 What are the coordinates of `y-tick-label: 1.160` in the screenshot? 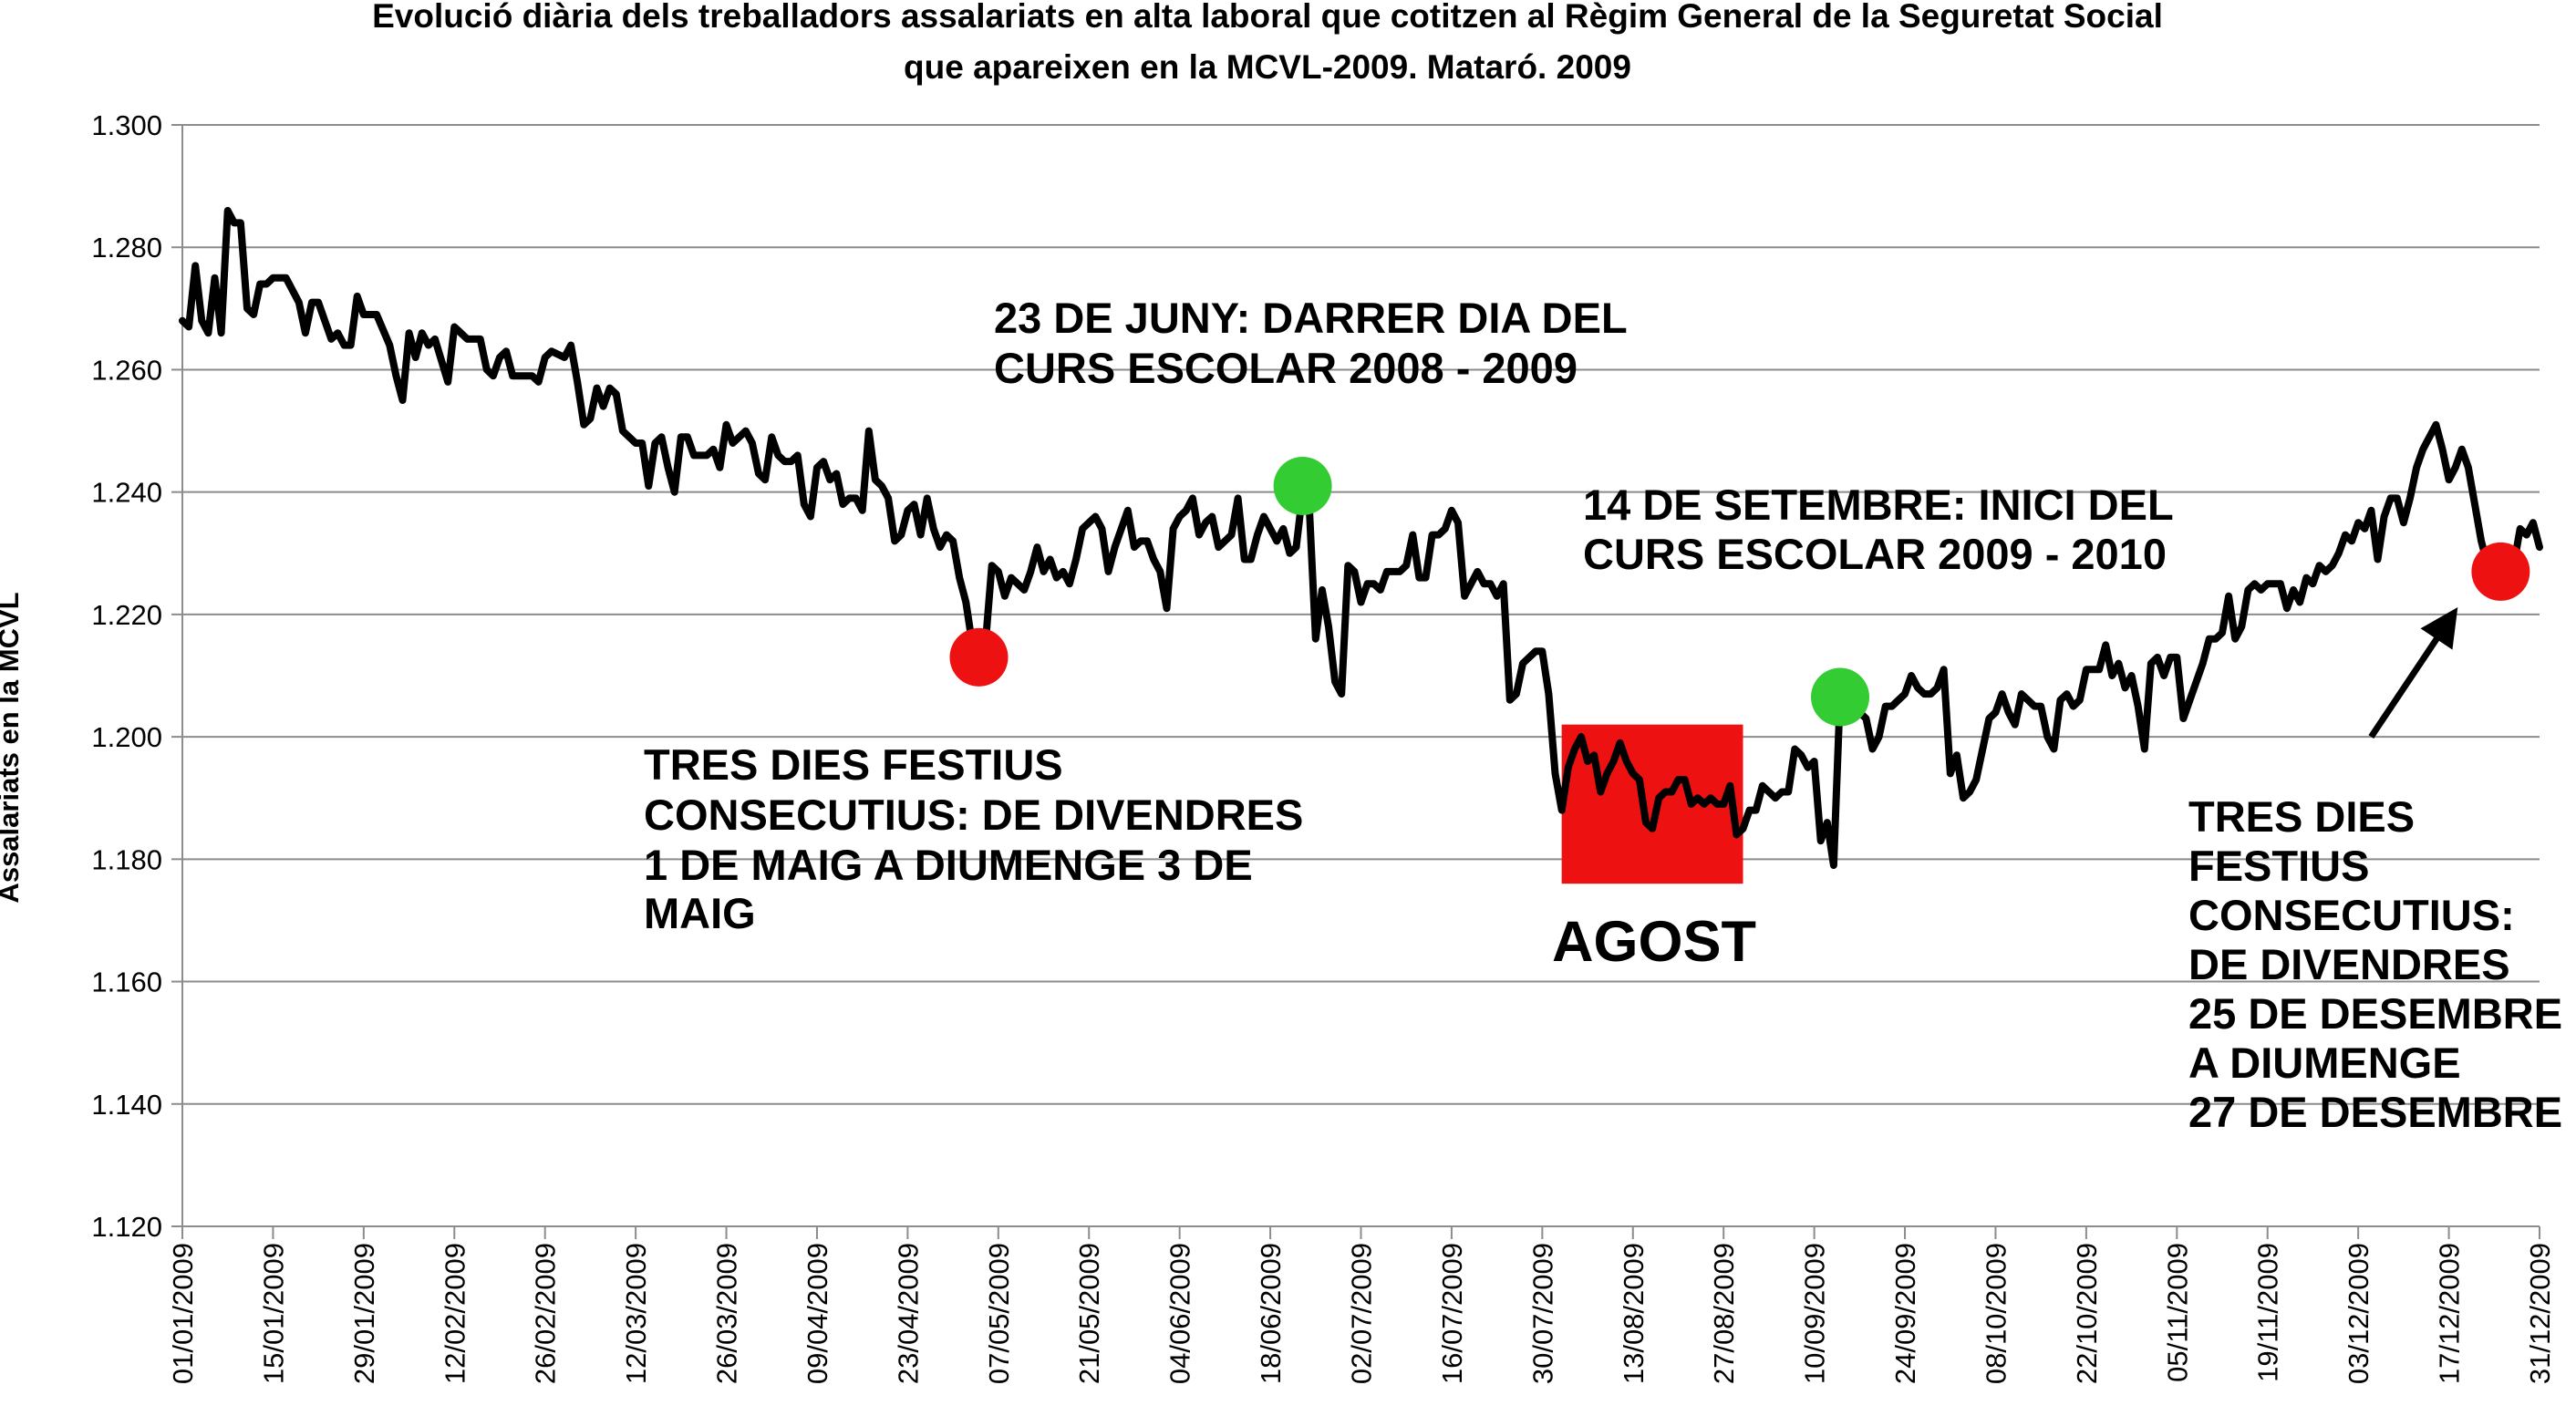 It's located at (126, 982).